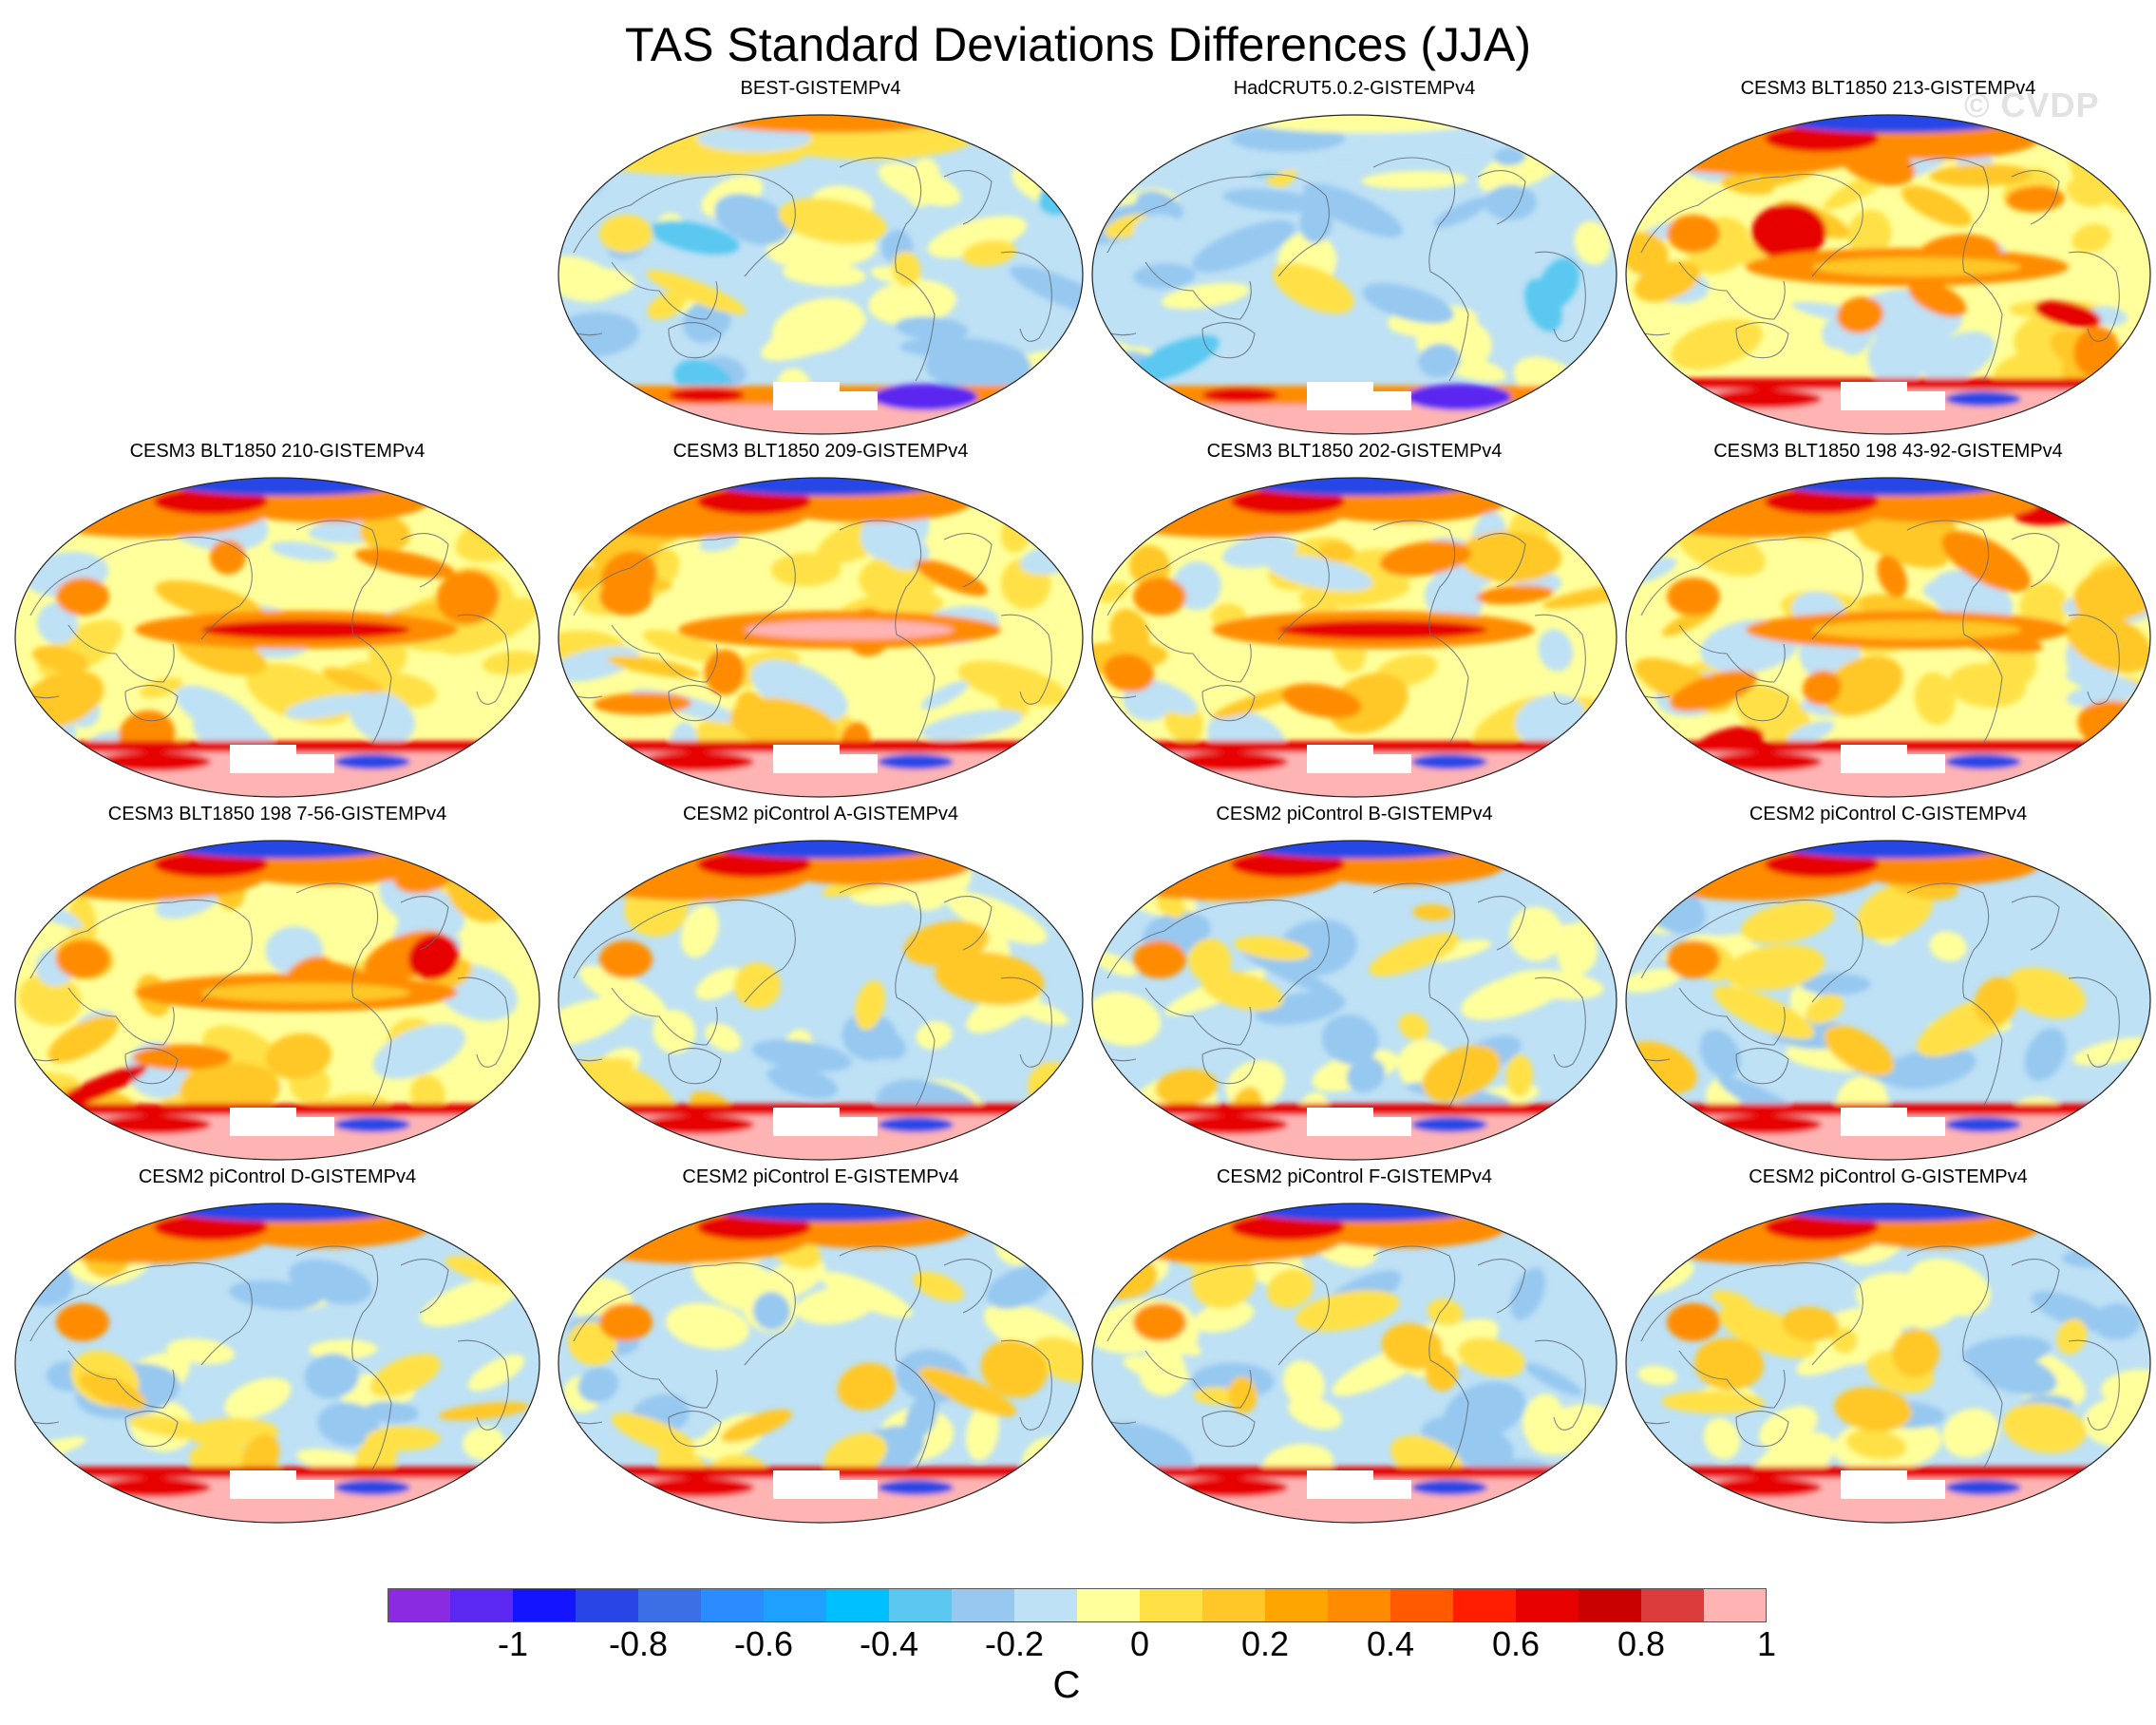 The image size is (2156, 1725). I want to click on map-panel: BEST-GISTEMPv4, so click(821, 259).